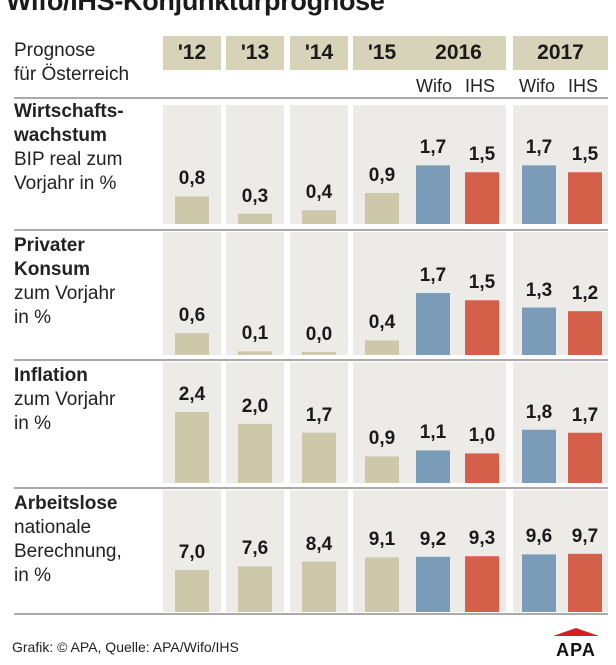 Image resolution: width=616 pixels, height=665 pixels. What do you see at coordinates (192, 394) in the screenshot?
I see `data-label: 2,4` at bounding box center [192, 394].